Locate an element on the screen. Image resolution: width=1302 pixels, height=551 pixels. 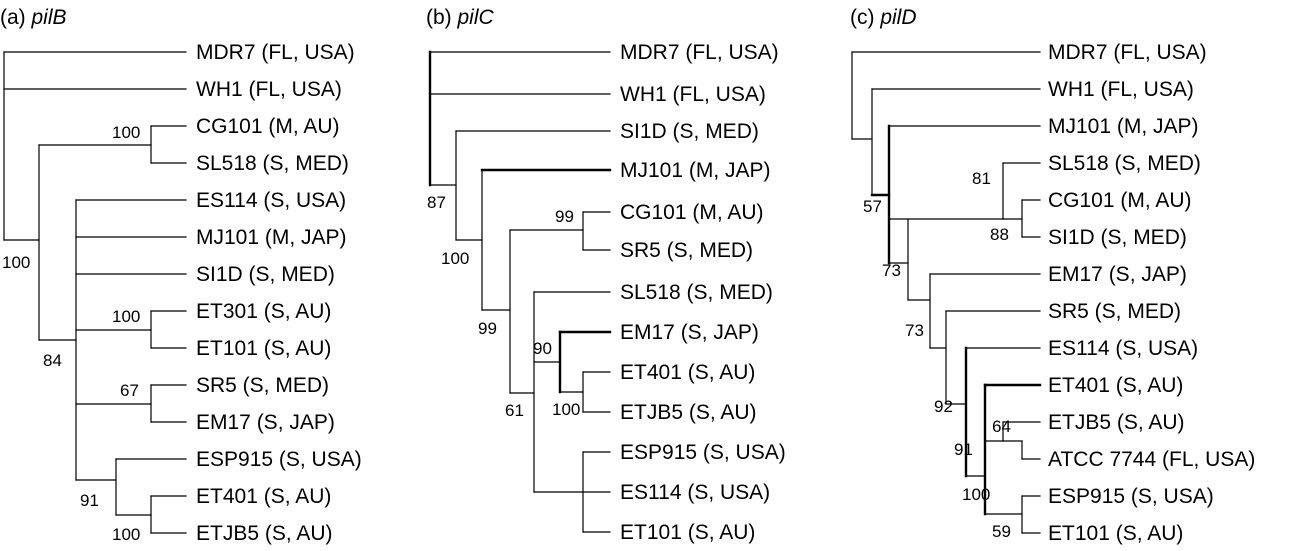
bootstrap-value: 90 is located at coordinates (542, 348).